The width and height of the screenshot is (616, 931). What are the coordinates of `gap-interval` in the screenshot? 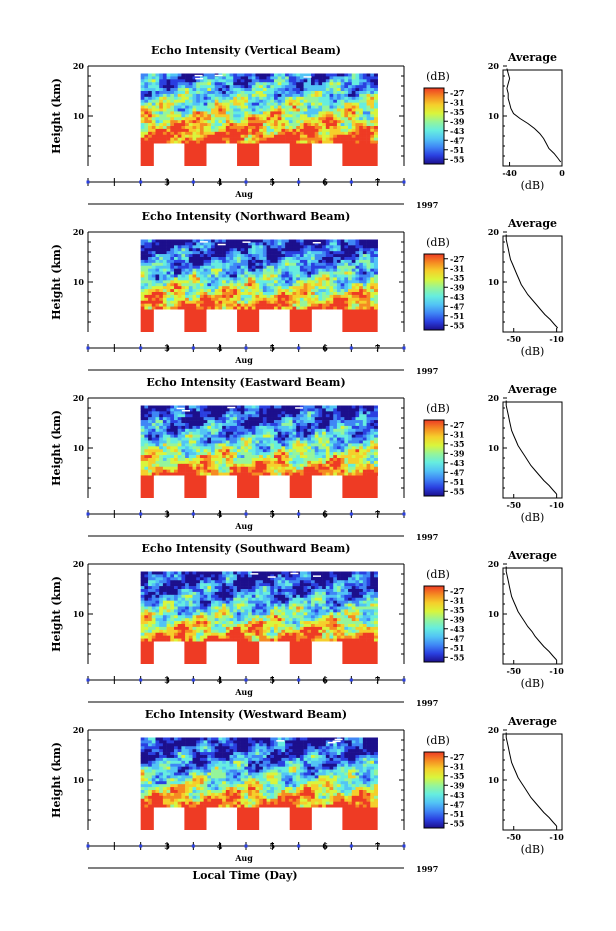 It's located at (169, 320).